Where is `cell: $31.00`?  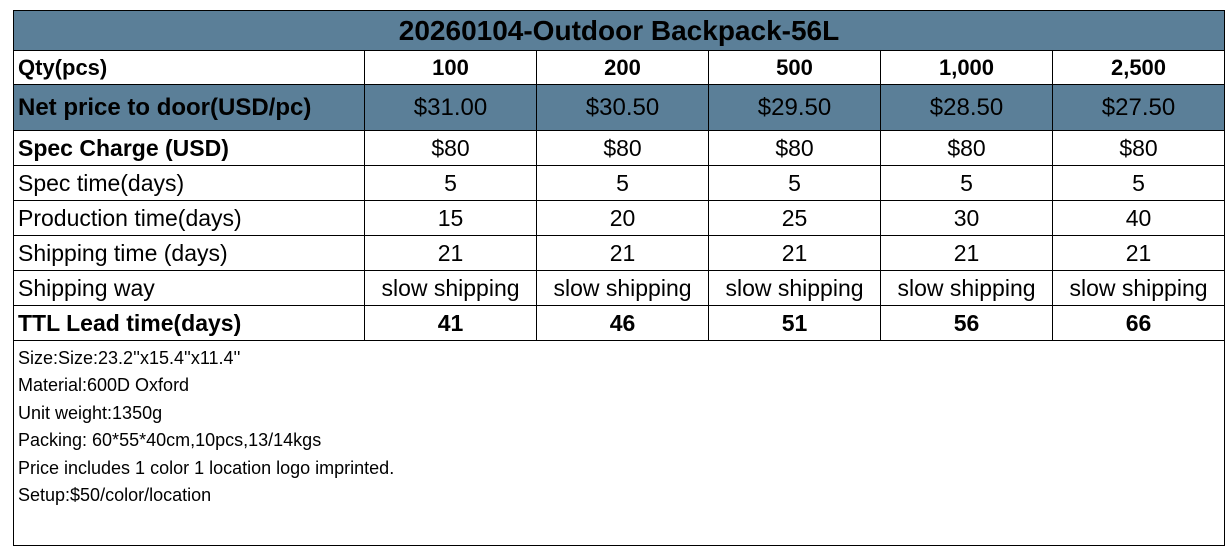
cell: $31.00 is located at coordinates (450, 107).